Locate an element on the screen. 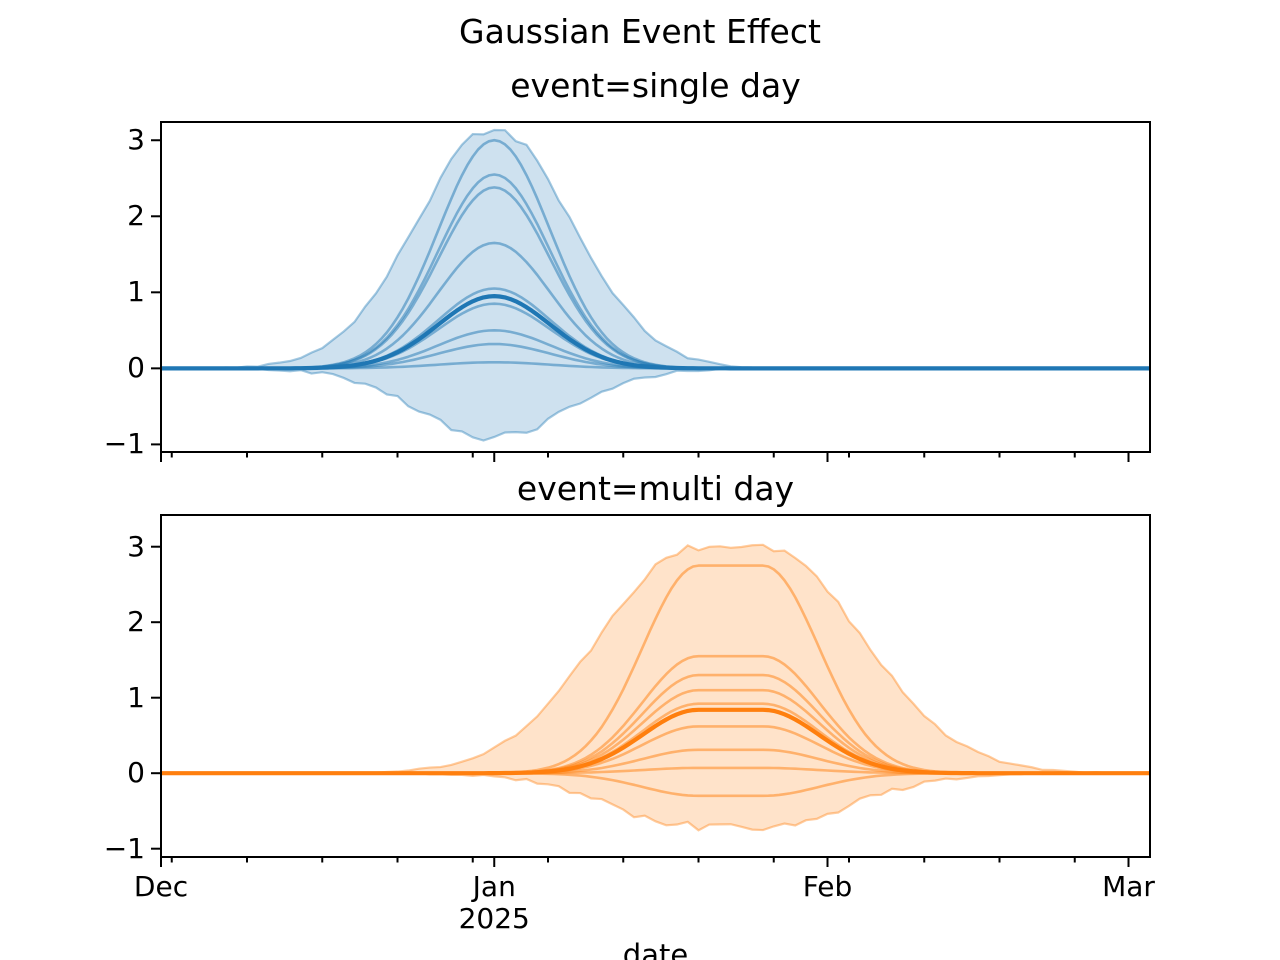 The width and height of the screenshot is (1280, 960). x-tick-label-jan: Jan is located at coordinates (494, 886).